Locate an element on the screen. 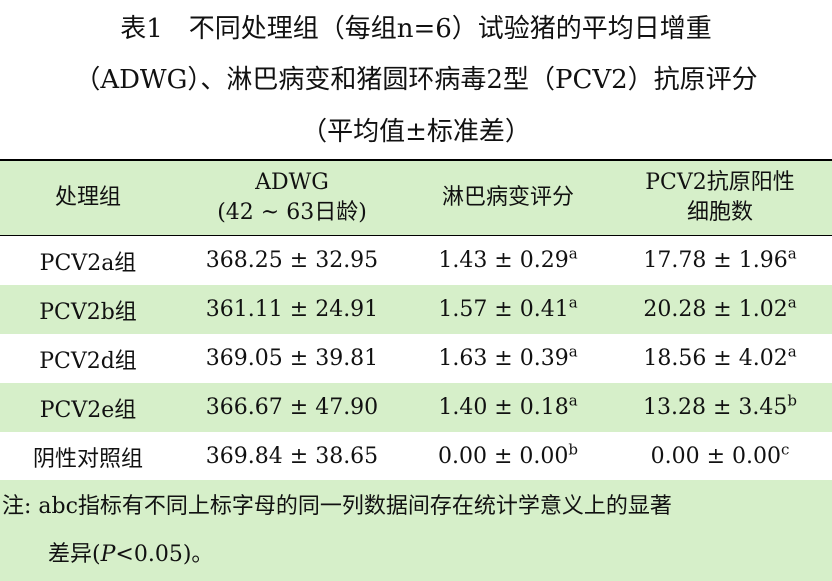  caption-line-2: （ADWG）、淋巴病变和猪圆环病毒2型（PCV2）抗原评分 is located at coordinates (416, 80).